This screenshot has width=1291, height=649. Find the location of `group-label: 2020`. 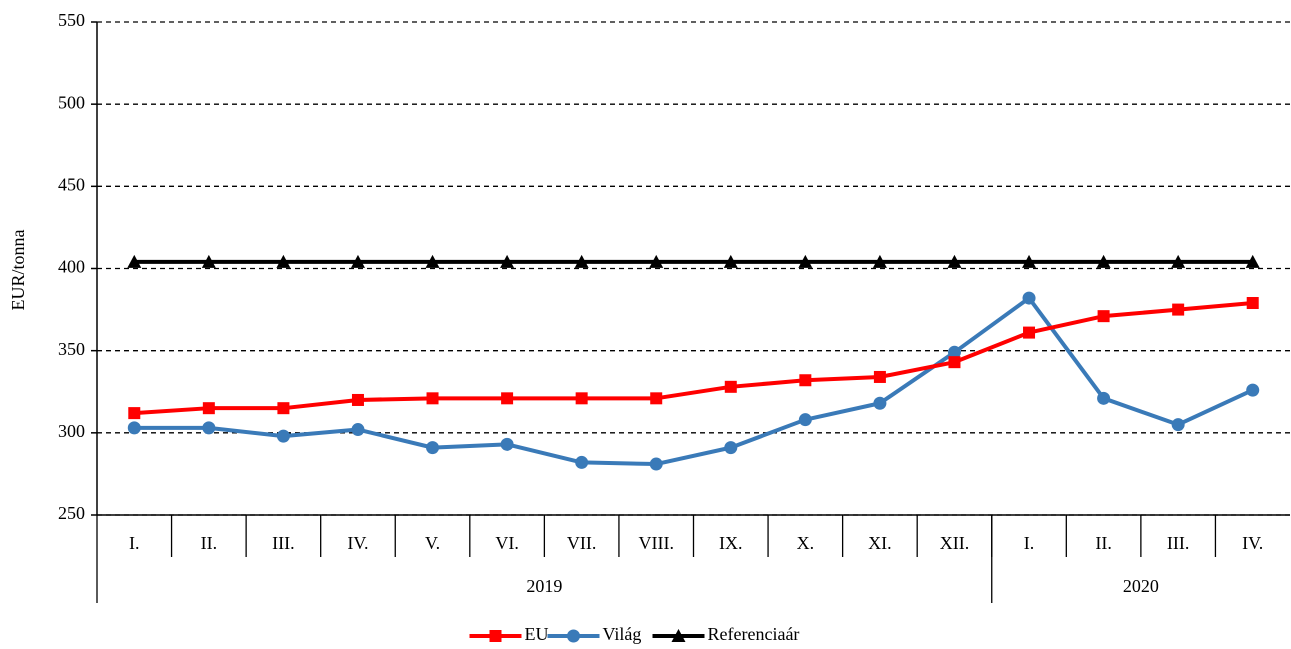

group-label: 2020 is located at coordinates (1141, 586).